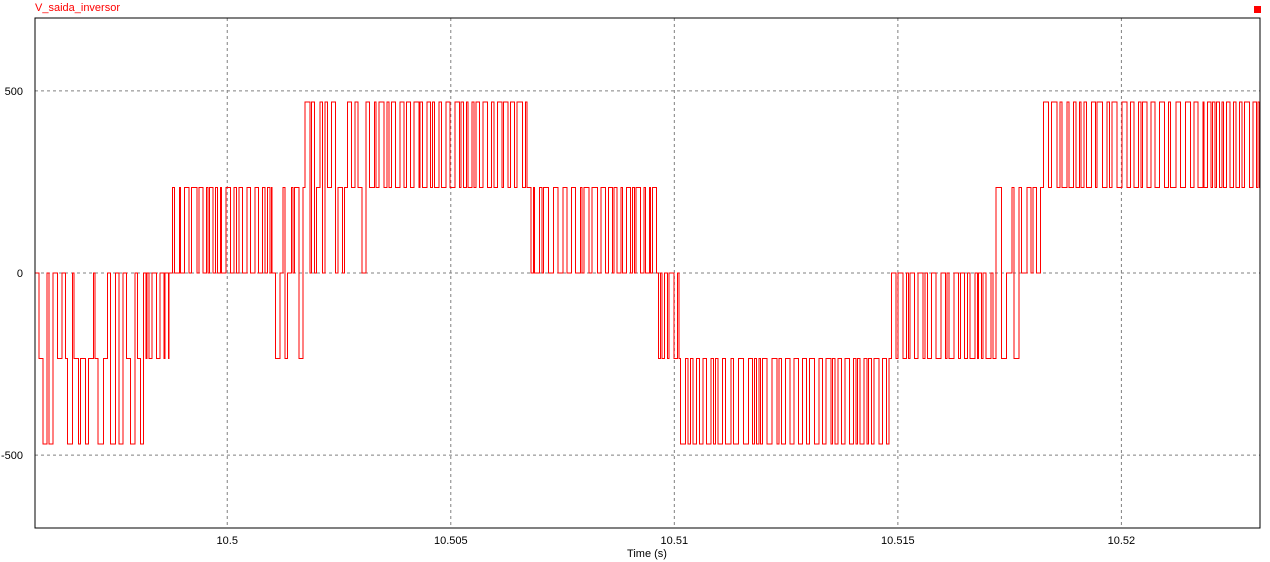  Describe the element at coordinates (1122, 541) in the screenshot. I see `x-tick-label: 10.52` at that location.